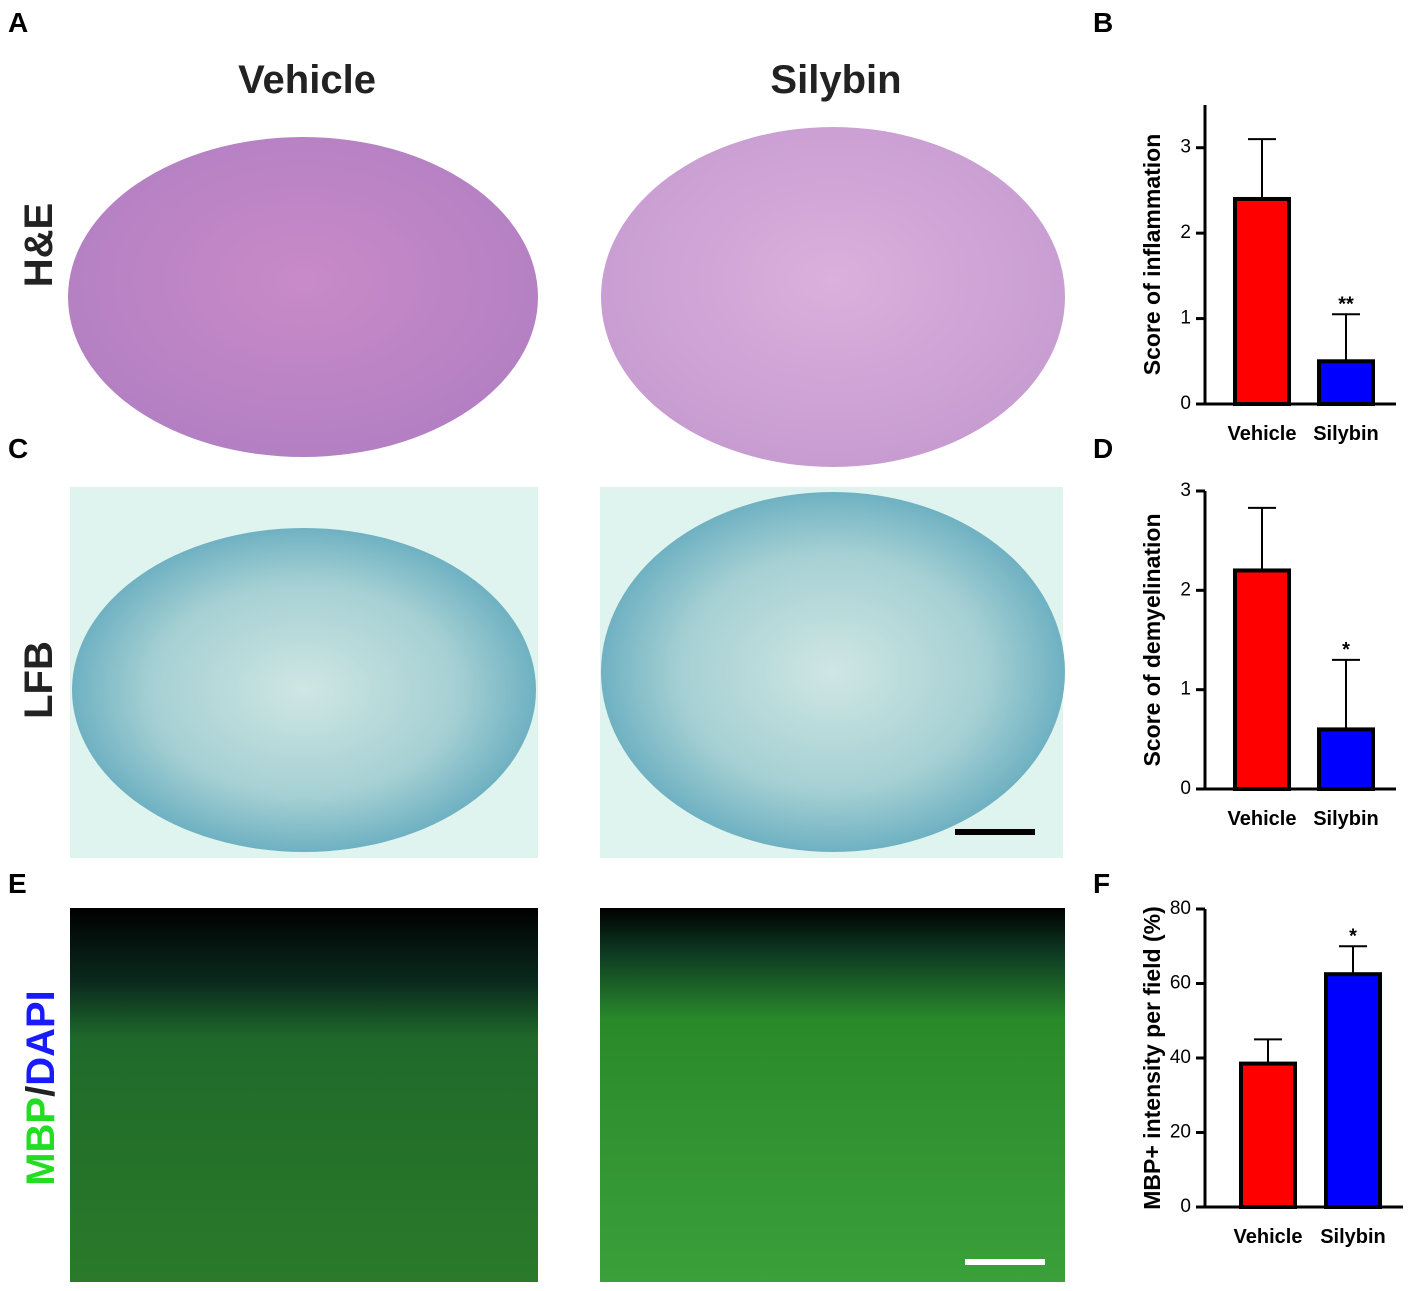  What do you see at coordinates (1103, 22) in the screenshot?
I see `panel-letter: B` at bounding box center [1103, 22].